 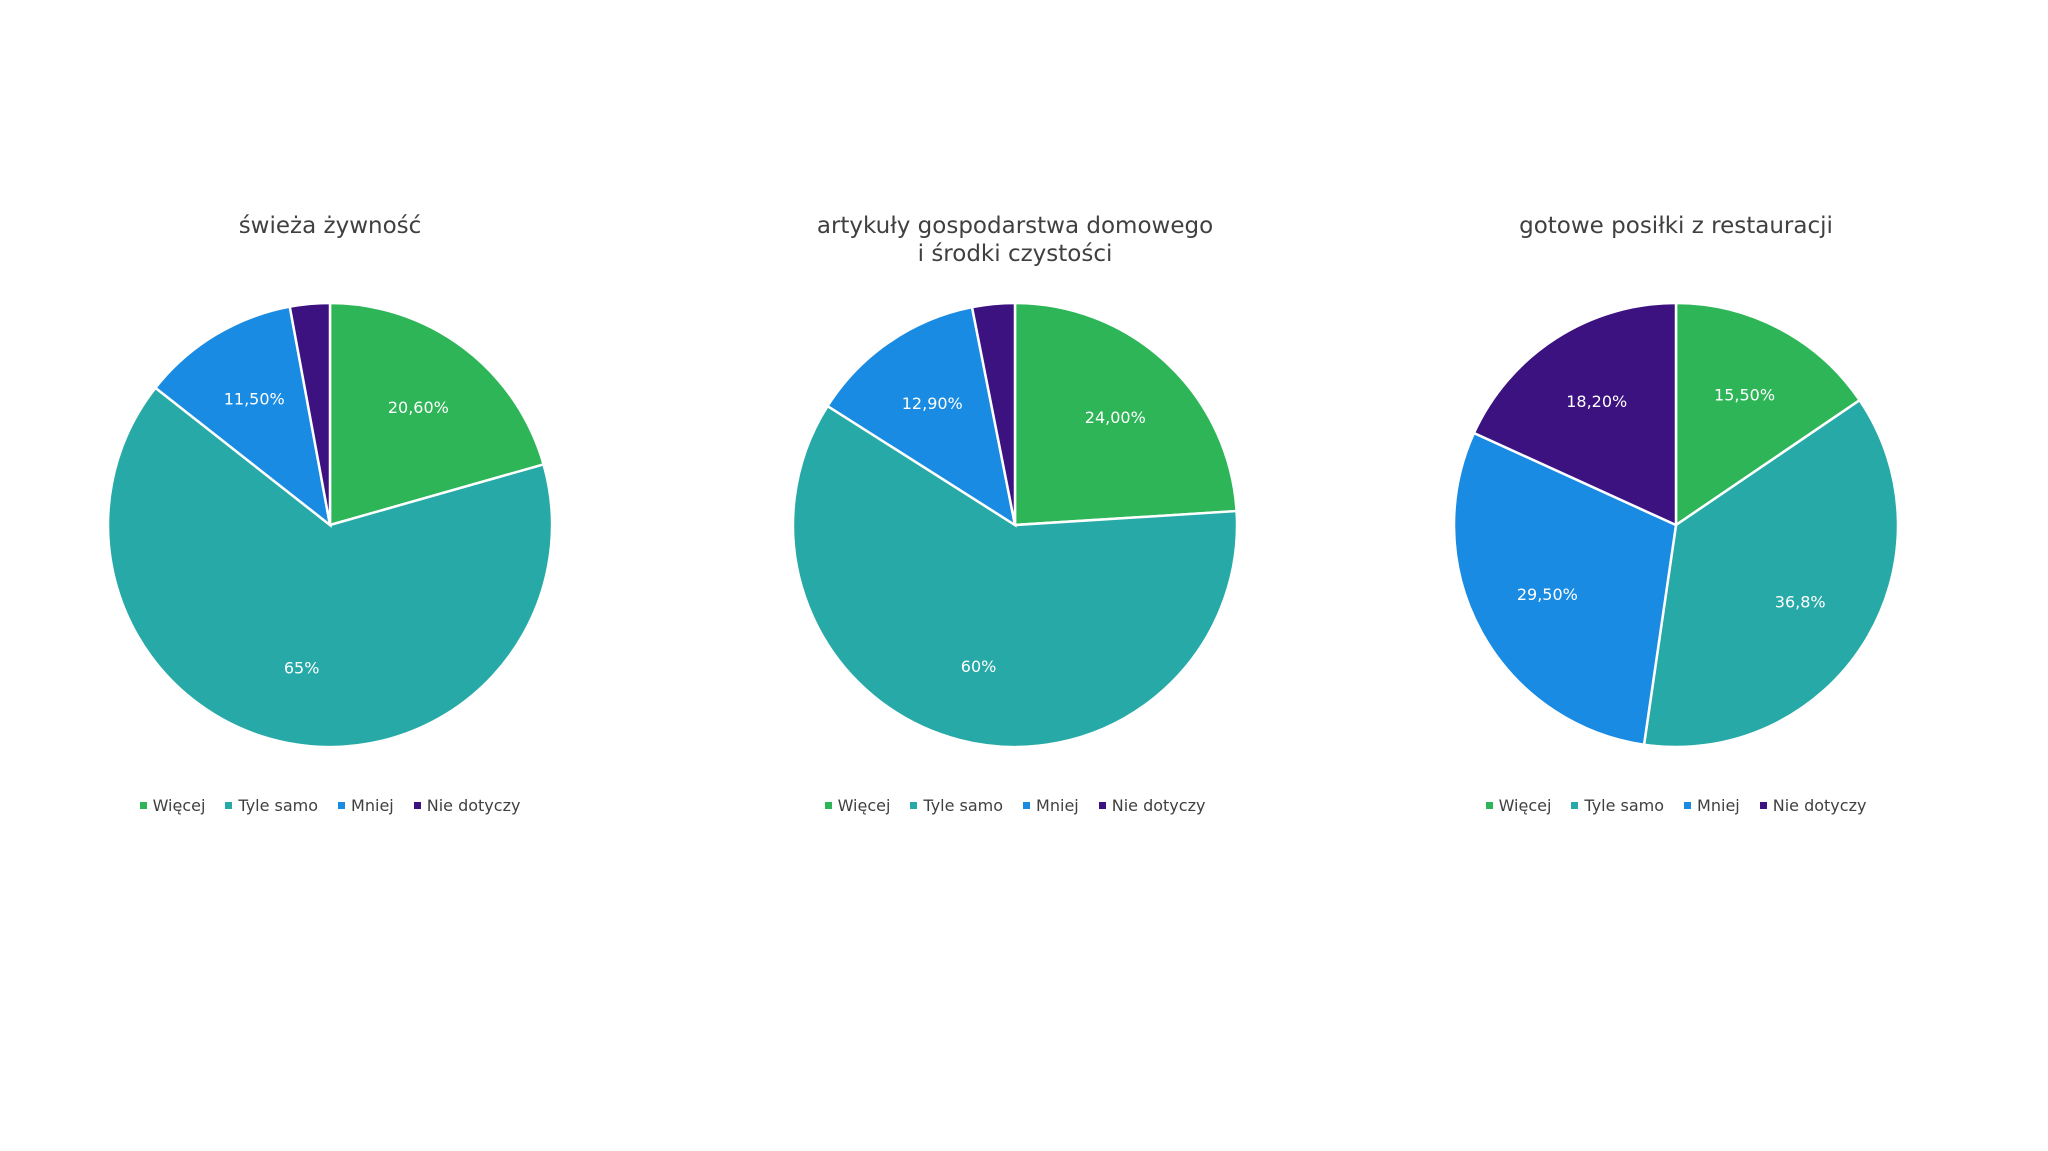 What do you see at coordinates (254, 399) in the screenshot?
I see `data-label: 11,50%` at bounding box center [254, 399].